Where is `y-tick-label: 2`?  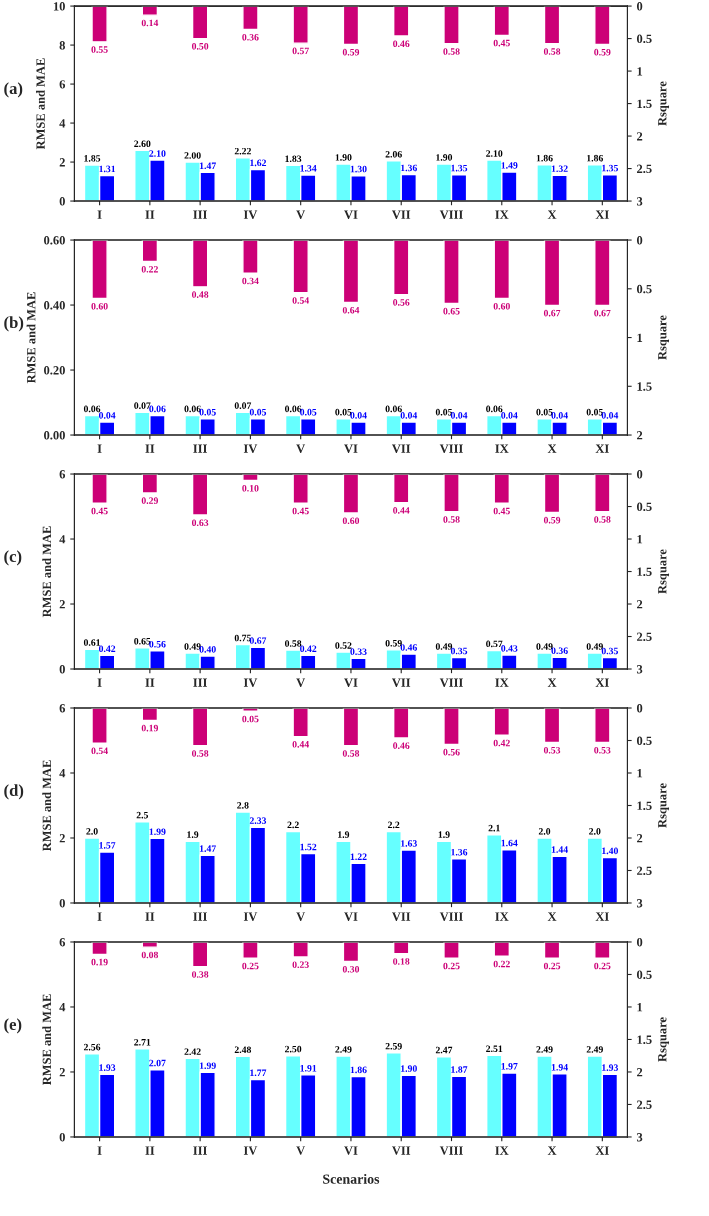 y-tick-label: 2 is located at coordinates (62, 604).